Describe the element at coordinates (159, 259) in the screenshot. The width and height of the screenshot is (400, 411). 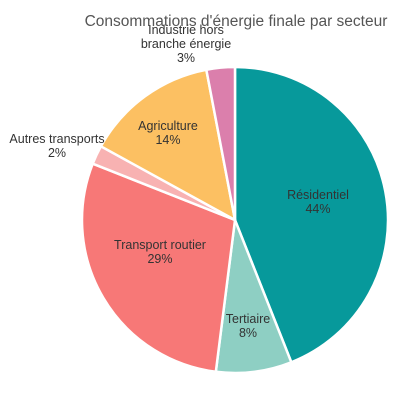
I see `slice-value-label: 29%` at that location.